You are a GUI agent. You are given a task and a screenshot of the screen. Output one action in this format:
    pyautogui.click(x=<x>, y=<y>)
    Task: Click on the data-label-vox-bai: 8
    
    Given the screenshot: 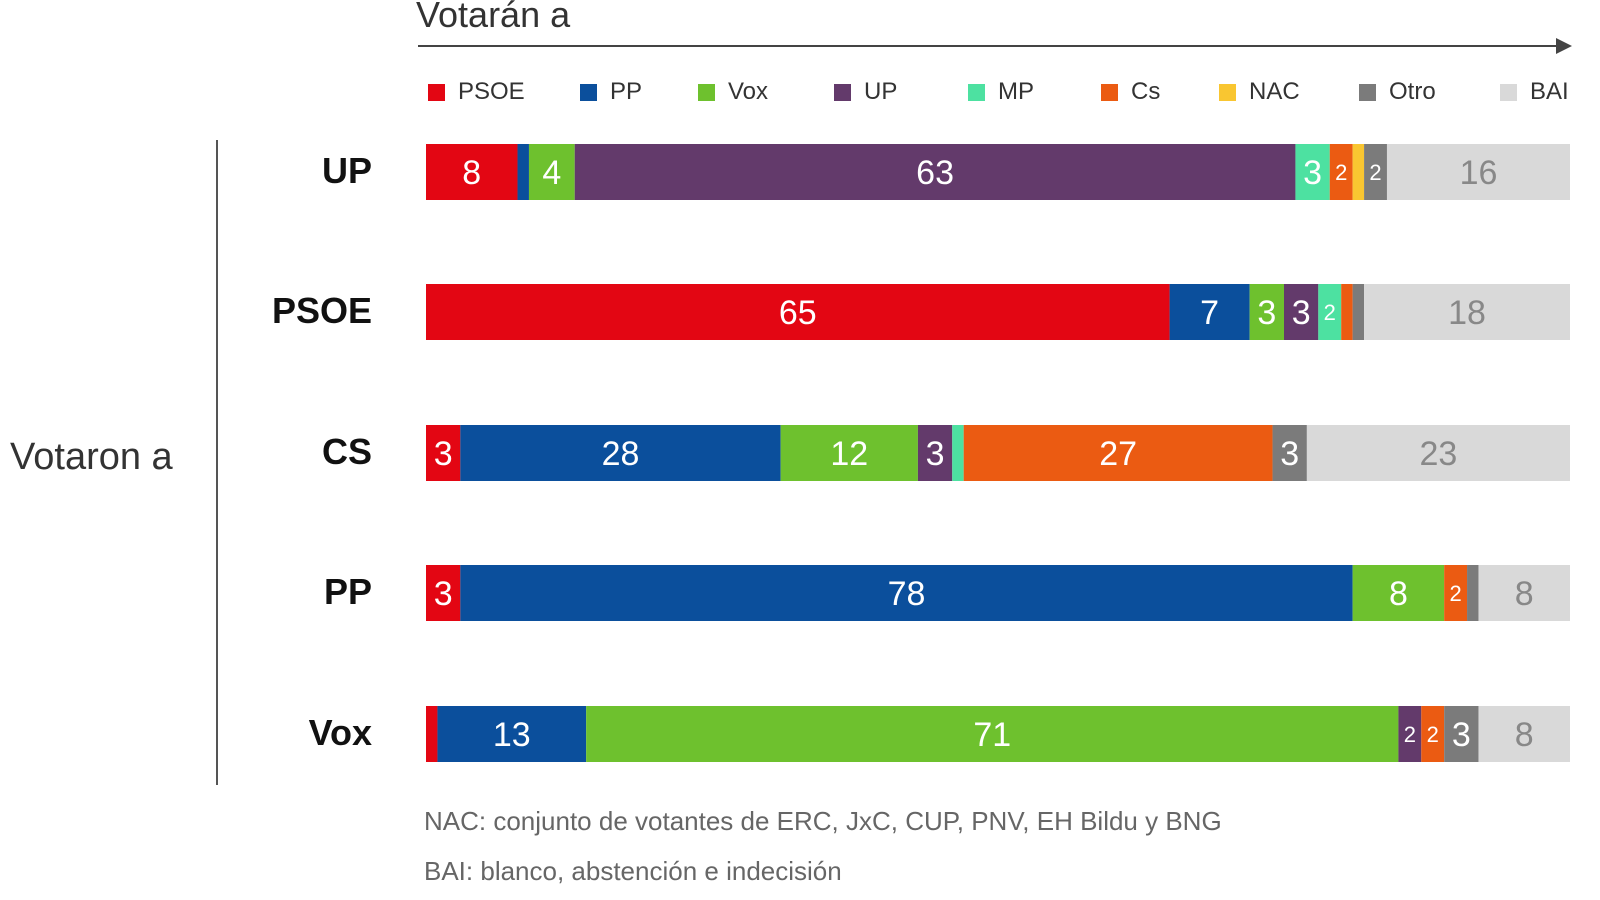 What is the action you would take?
    pyautogui.click(x=1524, y=735)
    